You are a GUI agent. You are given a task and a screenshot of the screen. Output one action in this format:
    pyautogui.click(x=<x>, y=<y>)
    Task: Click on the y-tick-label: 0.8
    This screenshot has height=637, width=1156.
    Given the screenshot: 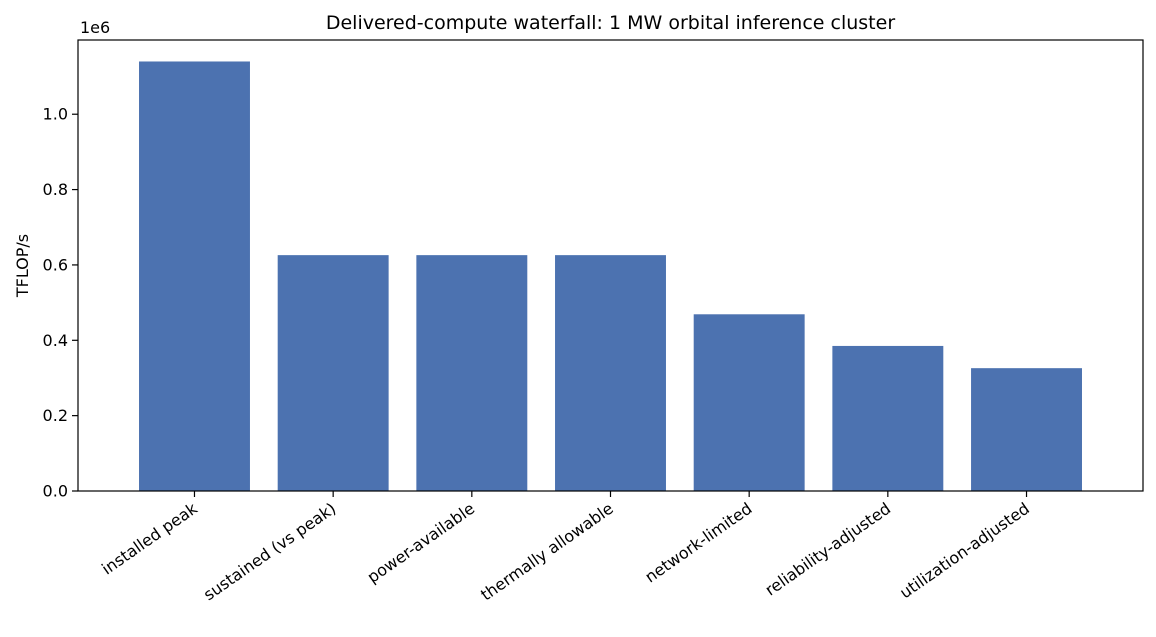 What is the action you would take?
    pyautogui.click(x=55, y=189)
    